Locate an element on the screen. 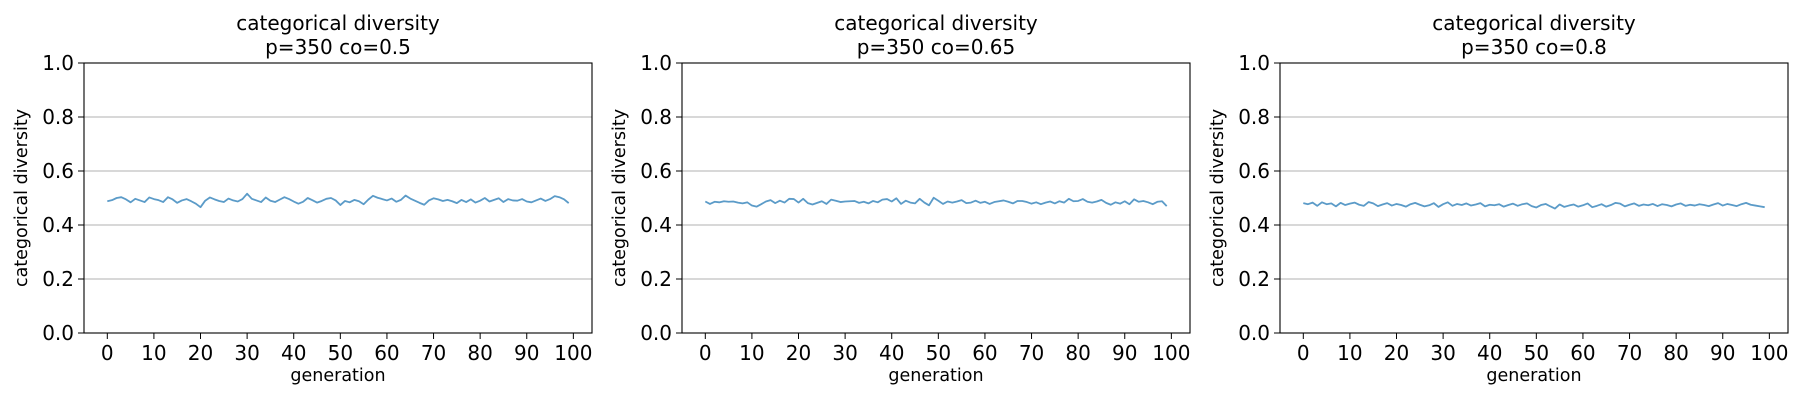  chart-subtitle: p=350 co=0.8 is located at coordinates (1534, 47).